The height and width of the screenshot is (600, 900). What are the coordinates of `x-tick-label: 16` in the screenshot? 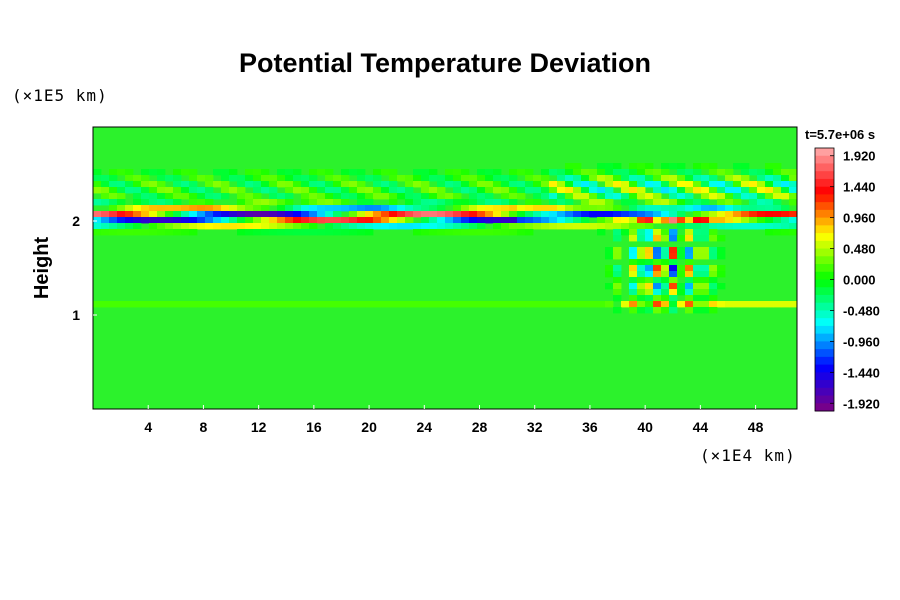 It's located at (314, 427).